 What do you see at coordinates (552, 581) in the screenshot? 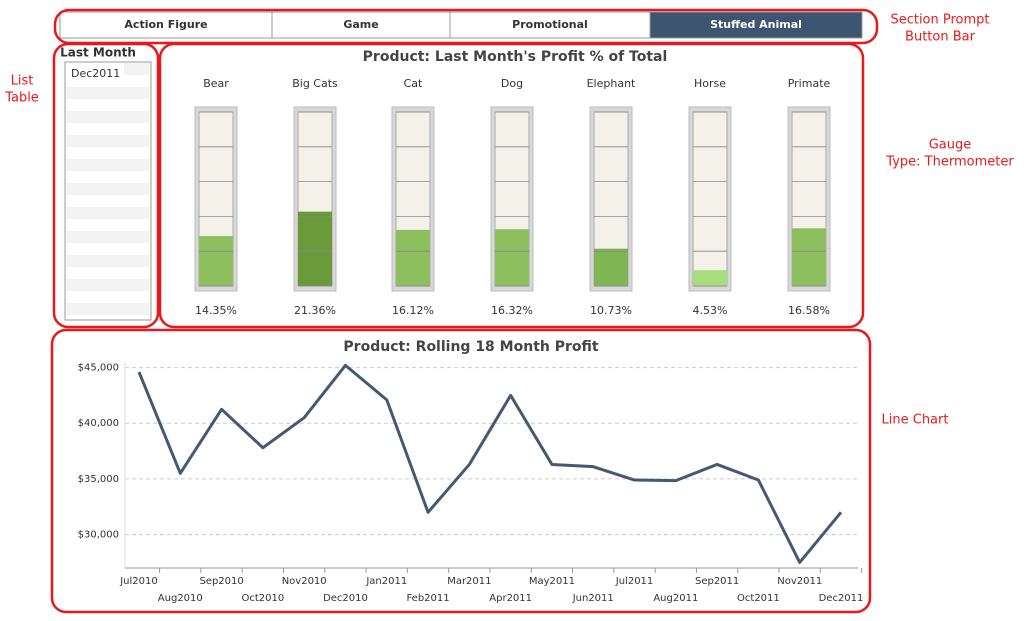
I see `x-tick-label: May2011` at bounding box center [552, 581].